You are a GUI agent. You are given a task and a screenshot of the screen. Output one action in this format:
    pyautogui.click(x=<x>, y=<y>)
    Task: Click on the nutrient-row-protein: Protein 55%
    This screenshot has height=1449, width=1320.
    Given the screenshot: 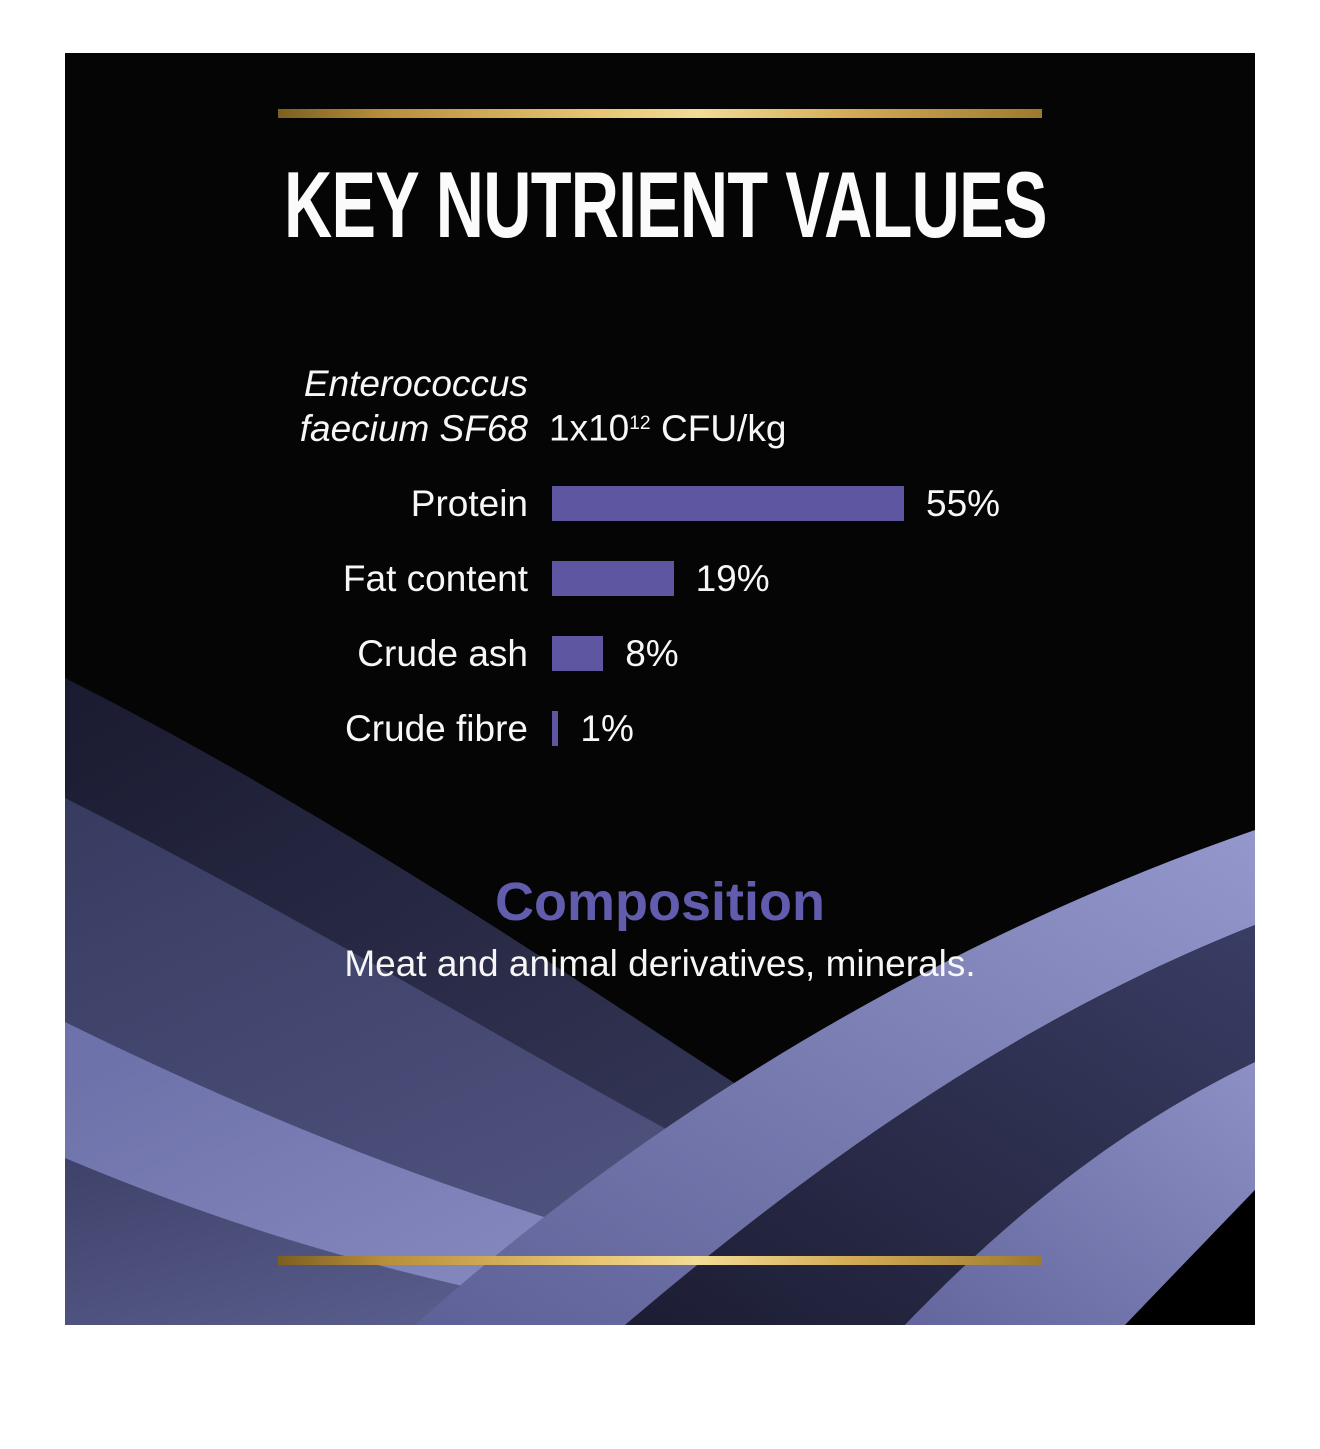 What is the action you would take?
    pyautogui.click(x=660, y=503)
    